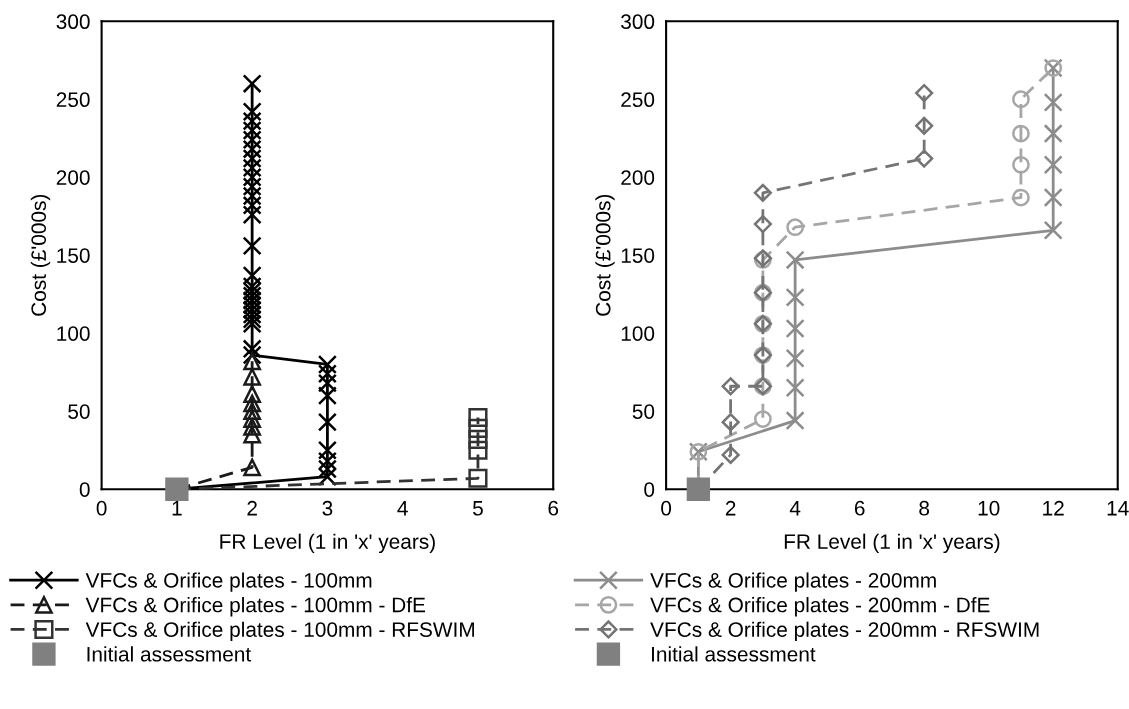 Image resolution: width=1129 pixels, height=709 pixels. Describe the element at coordinates (177, 508) in the screenshot. I see `x-tick-label: 1` at that location.